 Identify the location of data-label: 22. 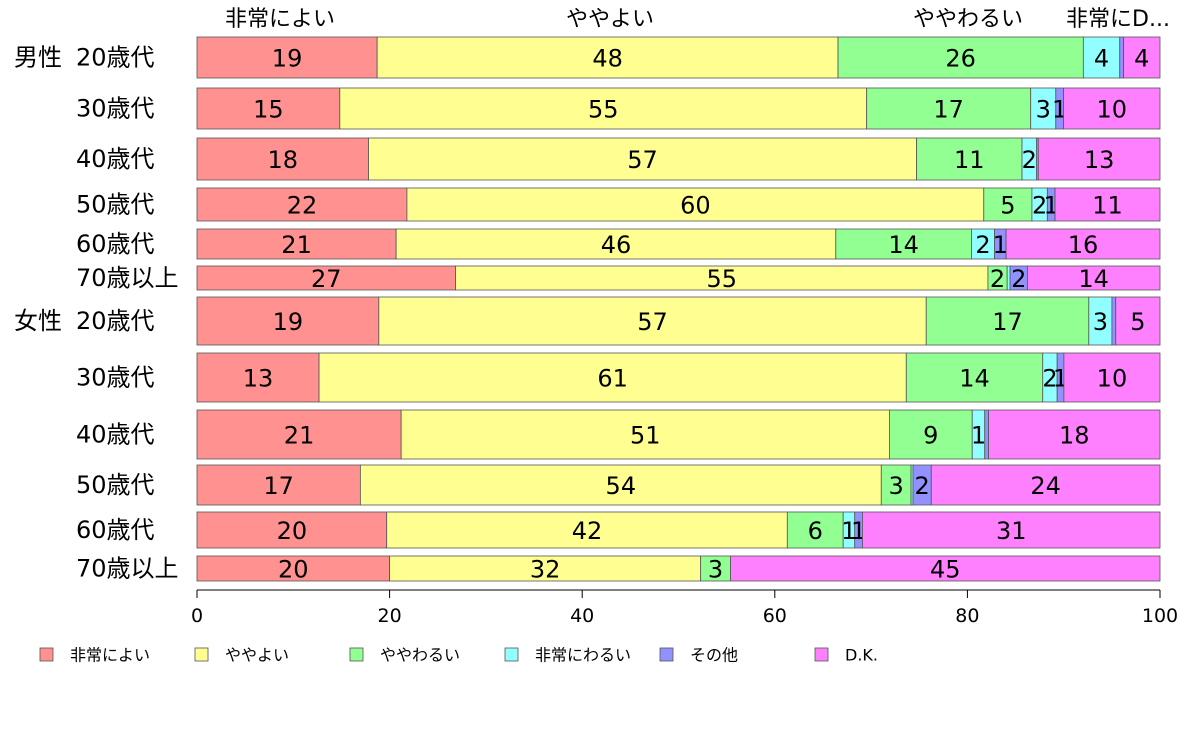
(302, 206).